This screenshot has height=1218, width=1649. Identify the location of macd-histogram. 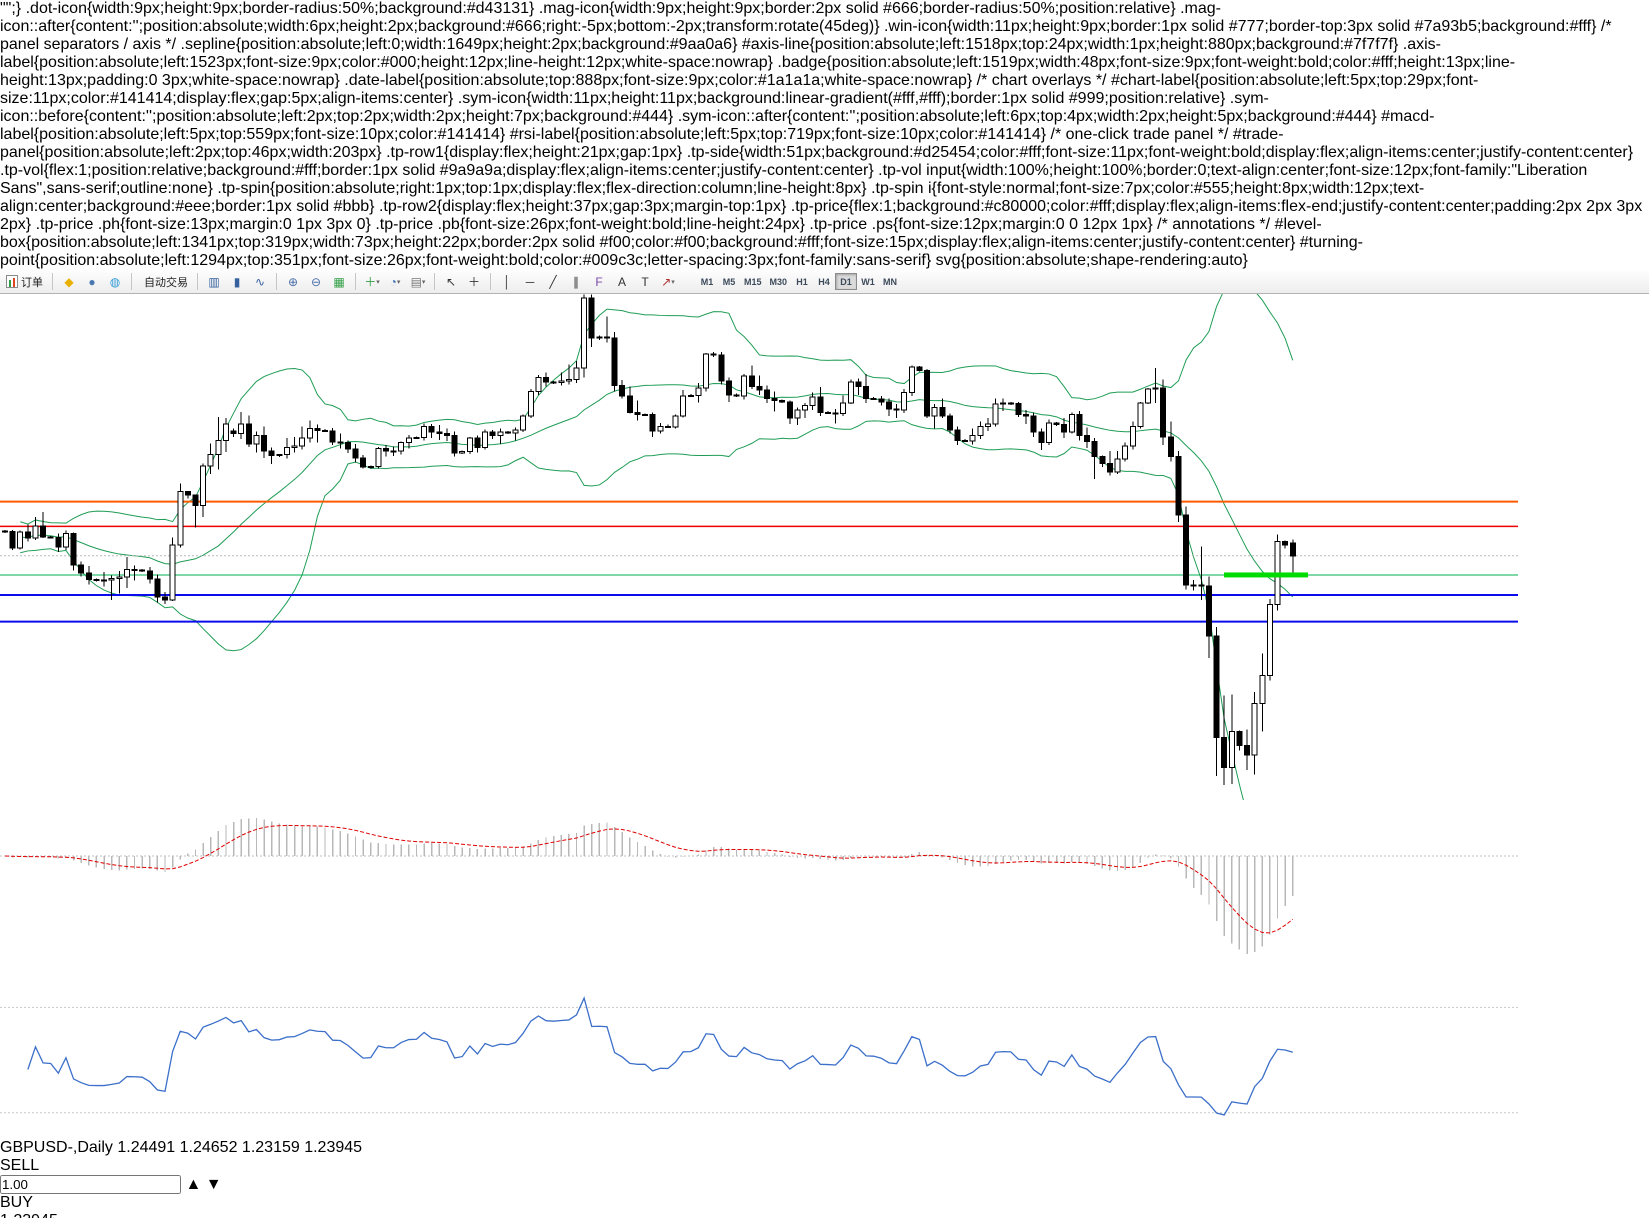
(652, 886).